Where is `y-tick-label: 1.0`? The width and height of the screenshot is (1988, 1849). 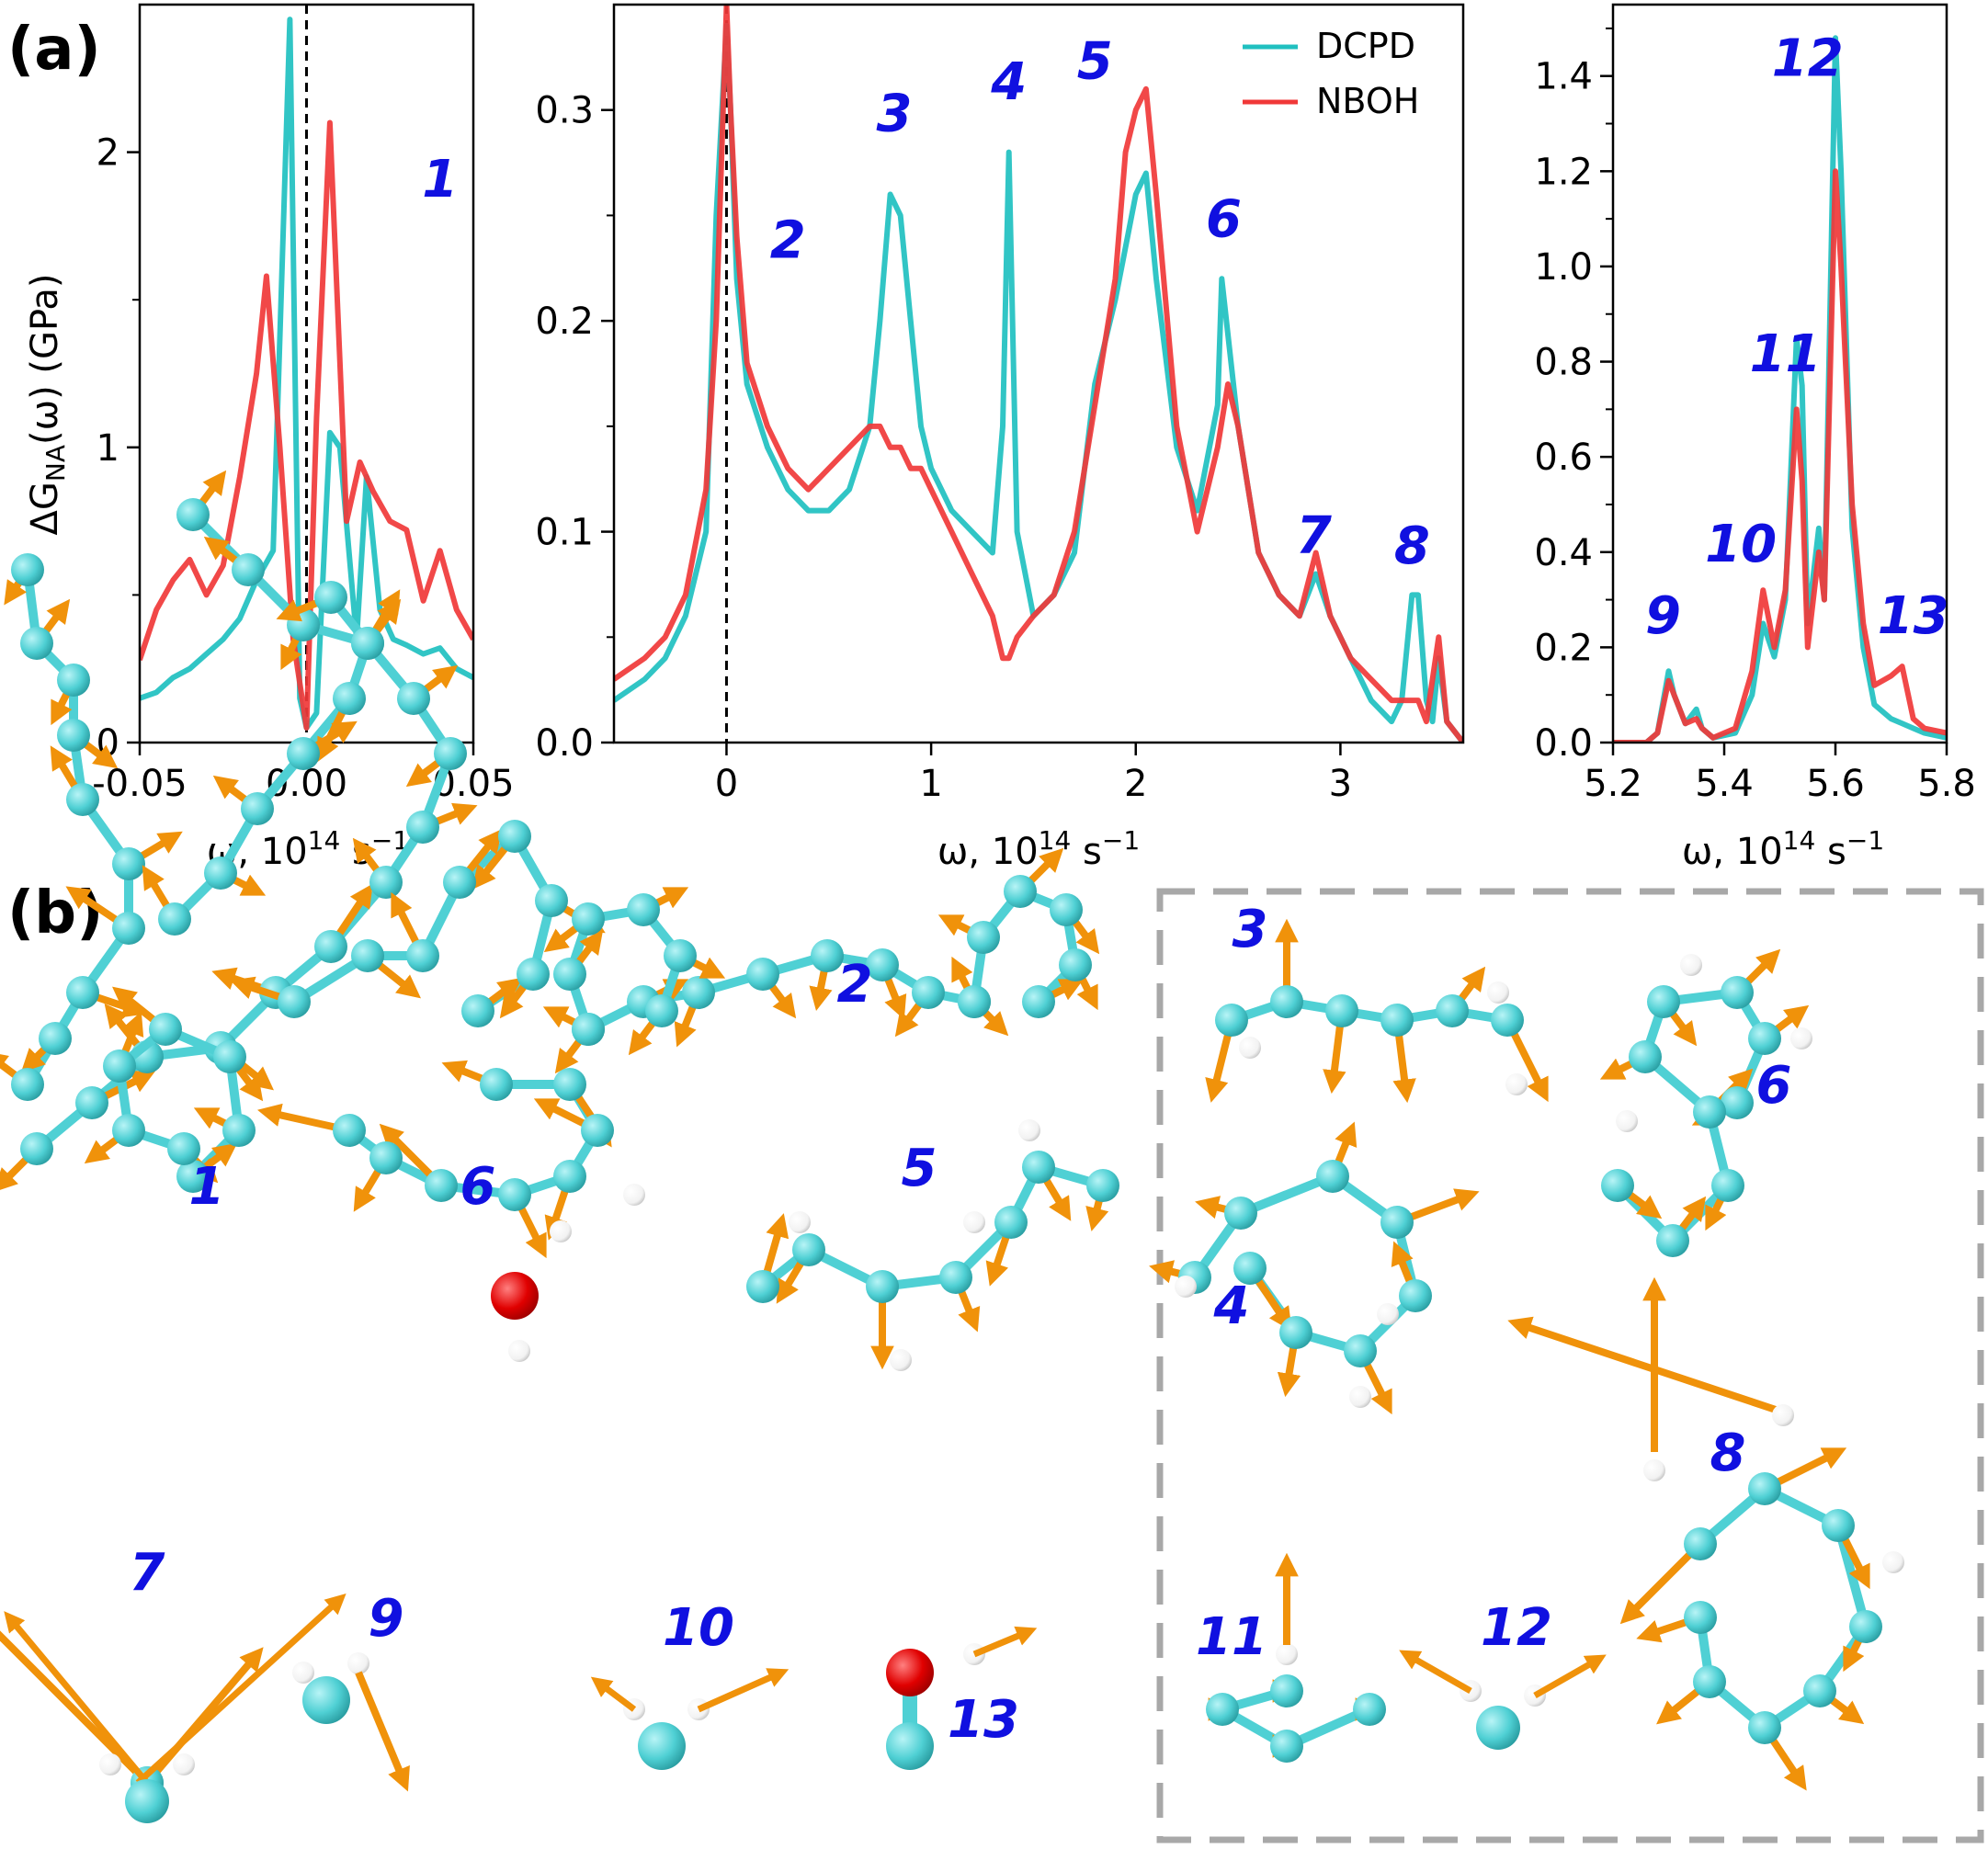
y-tick-label: 1.0 is located at coordinates (1563, 267).